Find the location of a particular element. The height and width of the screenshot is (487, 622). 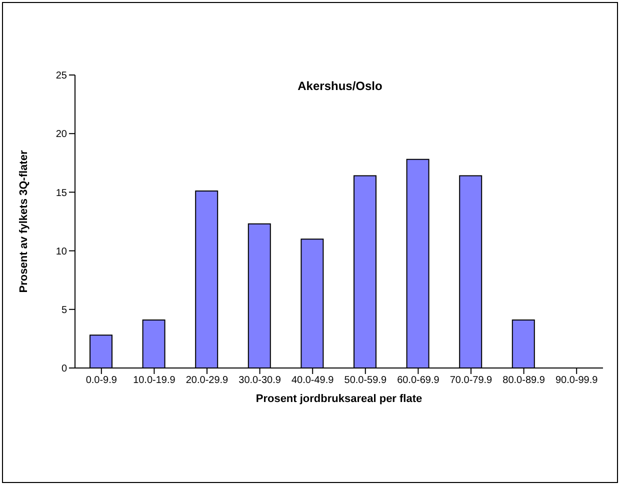

x-tick-label: 40.0-49.9 is located at coordinates (312, 380).